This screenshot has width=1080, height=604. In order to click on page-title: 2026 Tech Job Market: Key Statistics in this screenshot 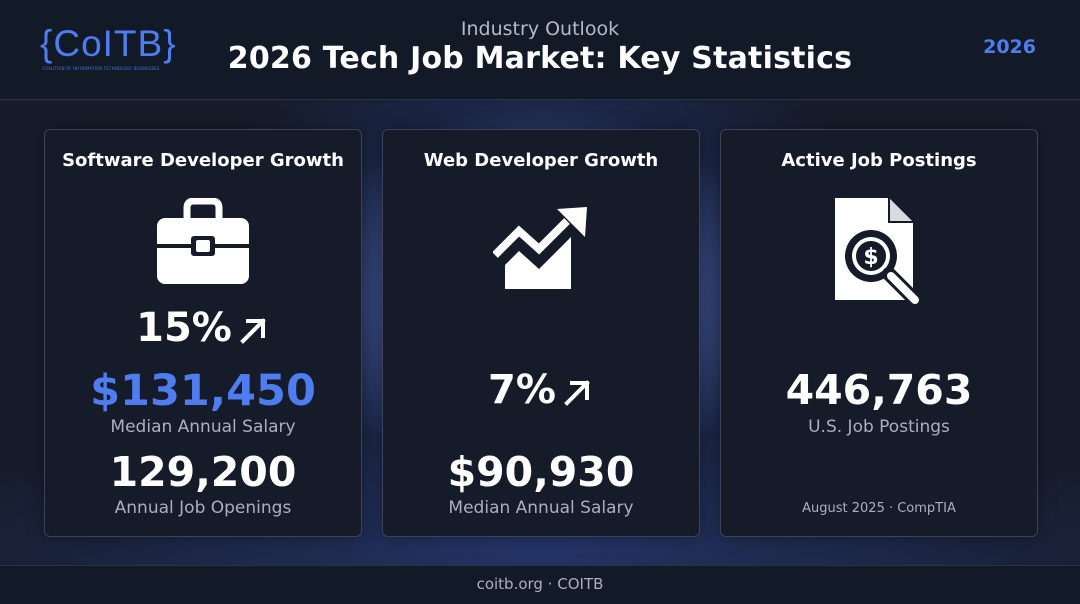, I will do `click(540, 58)`.